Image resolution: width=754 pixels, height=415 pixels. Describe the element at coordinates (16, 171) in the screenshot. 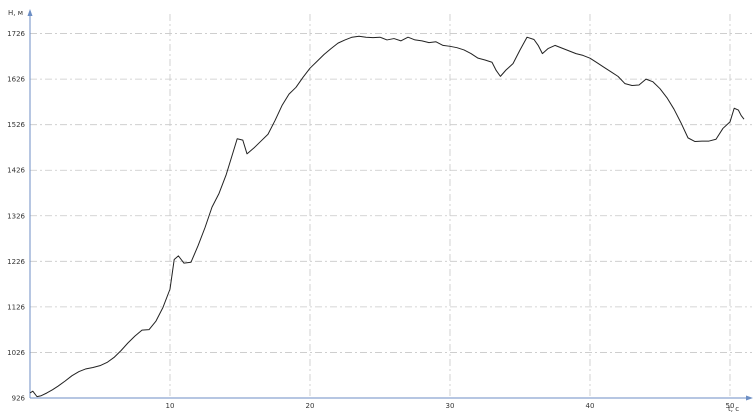

I see `y-tick-label: 1426` at that location.